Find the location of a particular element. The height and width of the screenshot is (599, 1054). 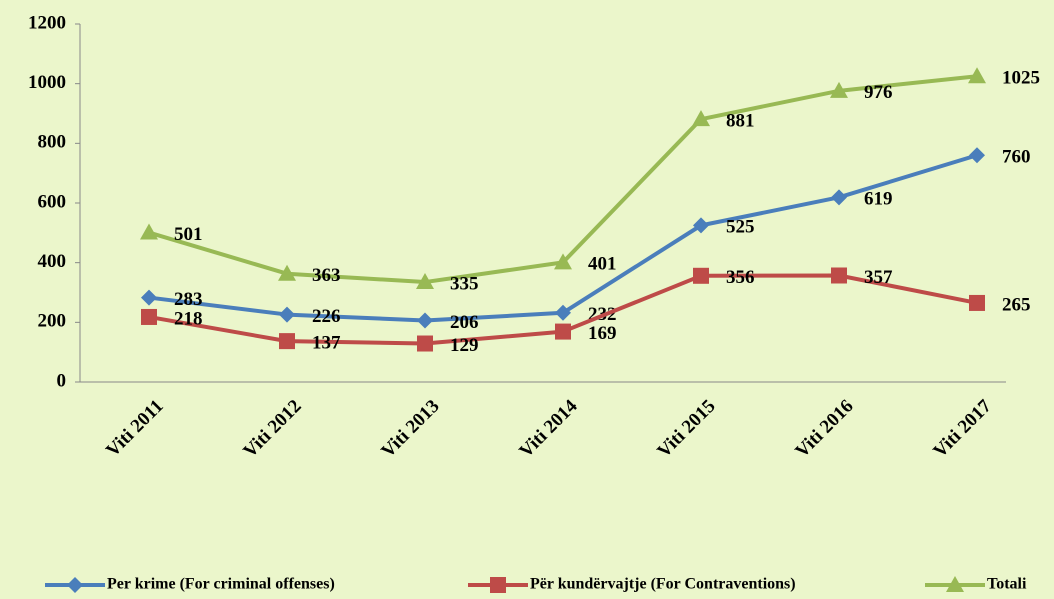

y-tick-label: 400 is located at coordinates (52, 261).